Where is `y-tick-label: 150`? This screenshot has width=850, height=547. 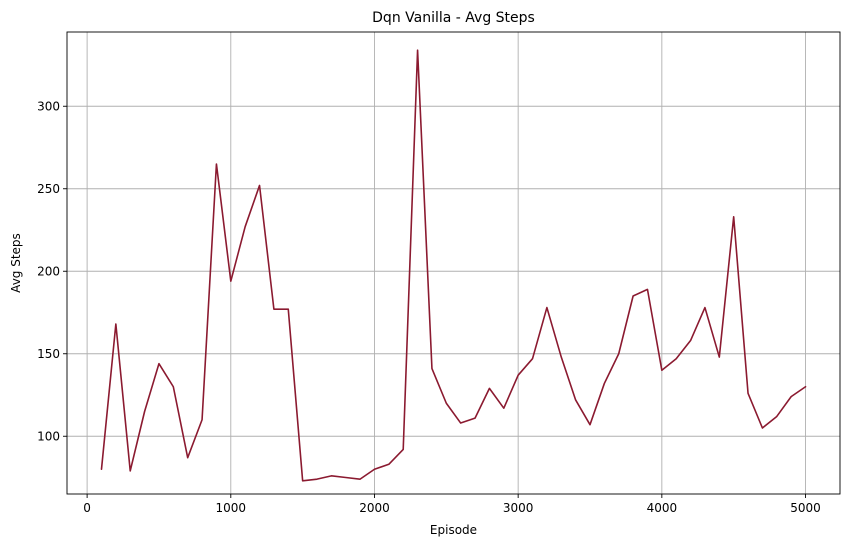
y-tick-label: 150 is located at coordinates (48, 354).